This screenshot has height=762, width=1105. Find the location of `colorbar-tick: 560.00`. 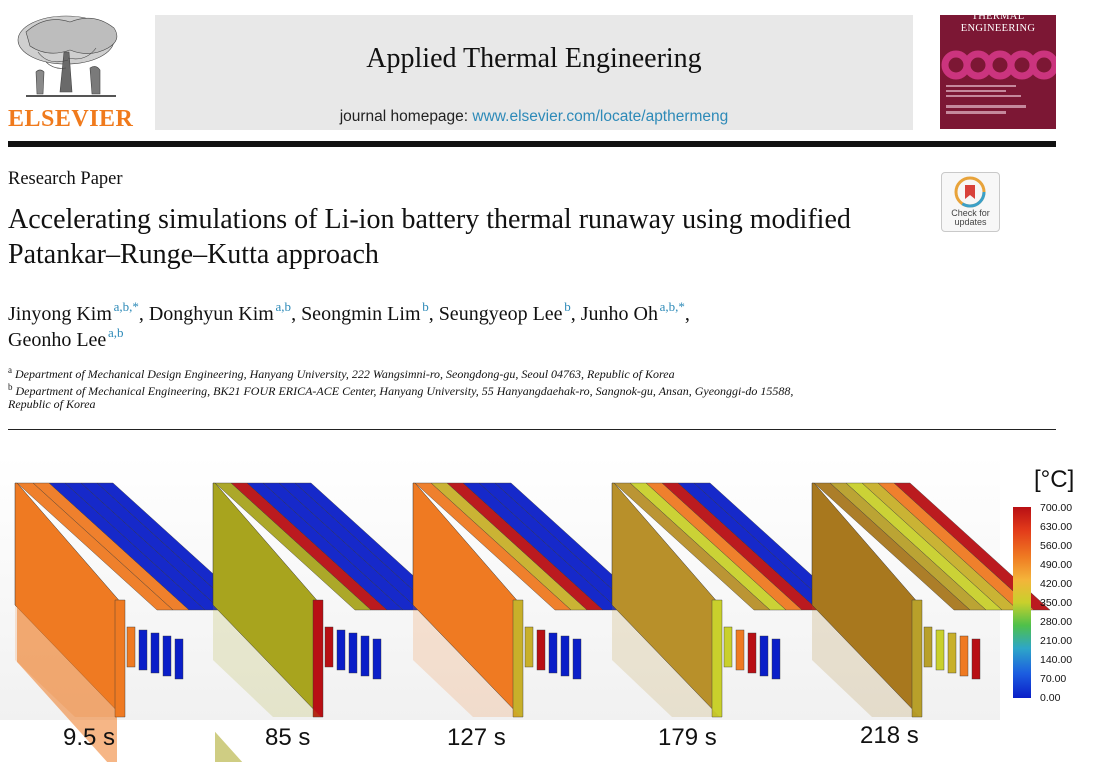

colorbar-tick: 560.00 is located at coordinates (1056, 546).